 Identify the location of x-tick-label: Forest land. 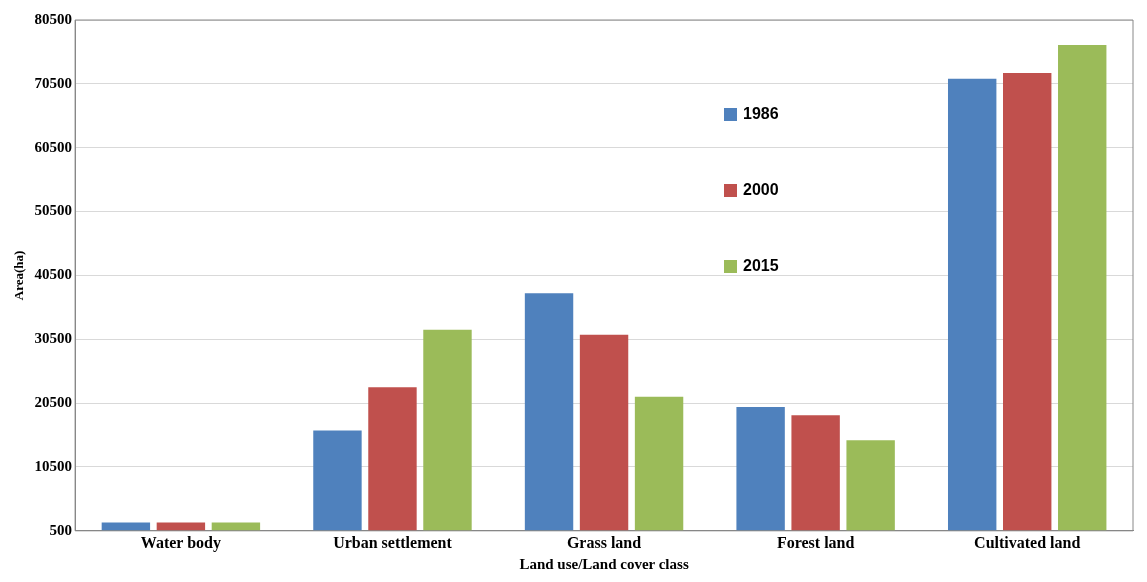
(815, 542).